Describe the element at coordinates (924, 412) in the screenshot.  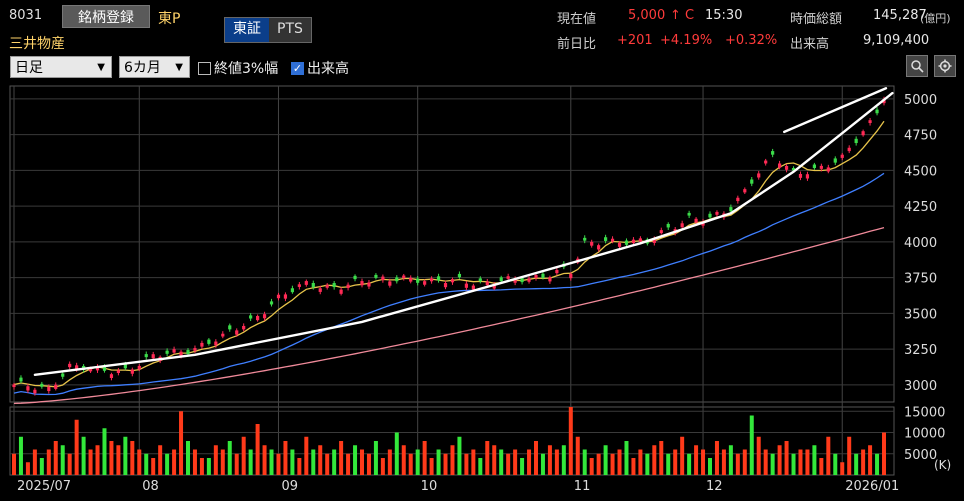
I see `volume-tick-label: 15000` at that location.